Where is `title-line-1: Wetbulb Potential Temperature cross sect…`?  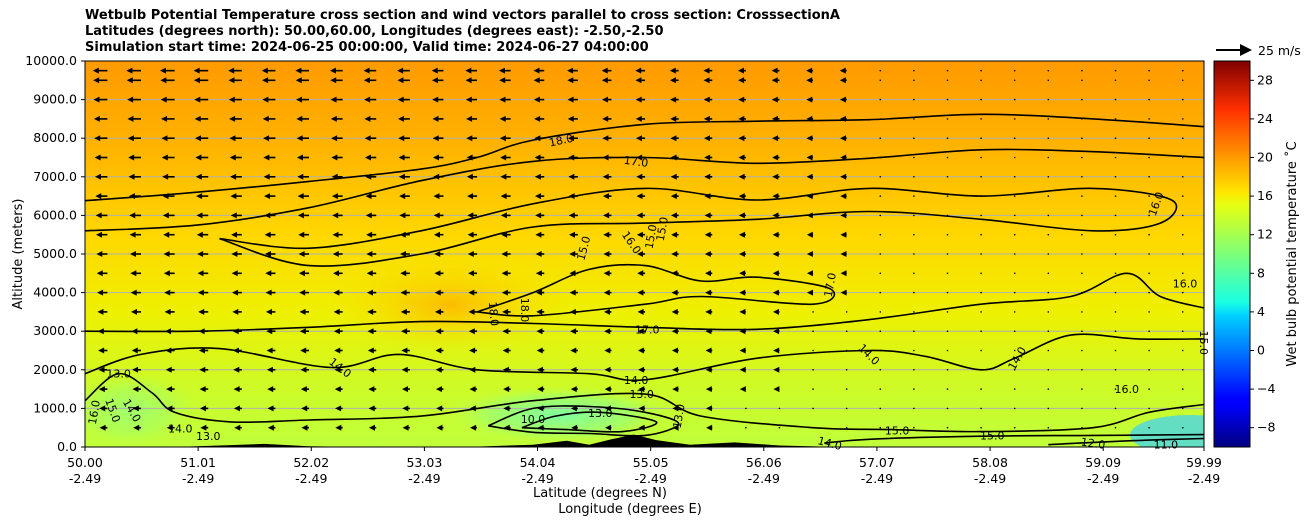 title-line-1: Wetbulb Potential Temperature cross sect… is located at coordinates (462, 15).